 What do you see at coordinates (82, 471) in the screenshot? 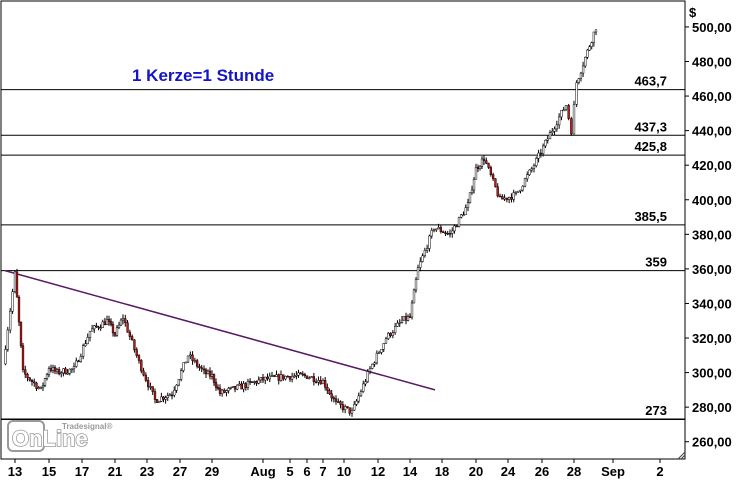
I see `x-tick-label: 17` at bounding box center [82, 471].